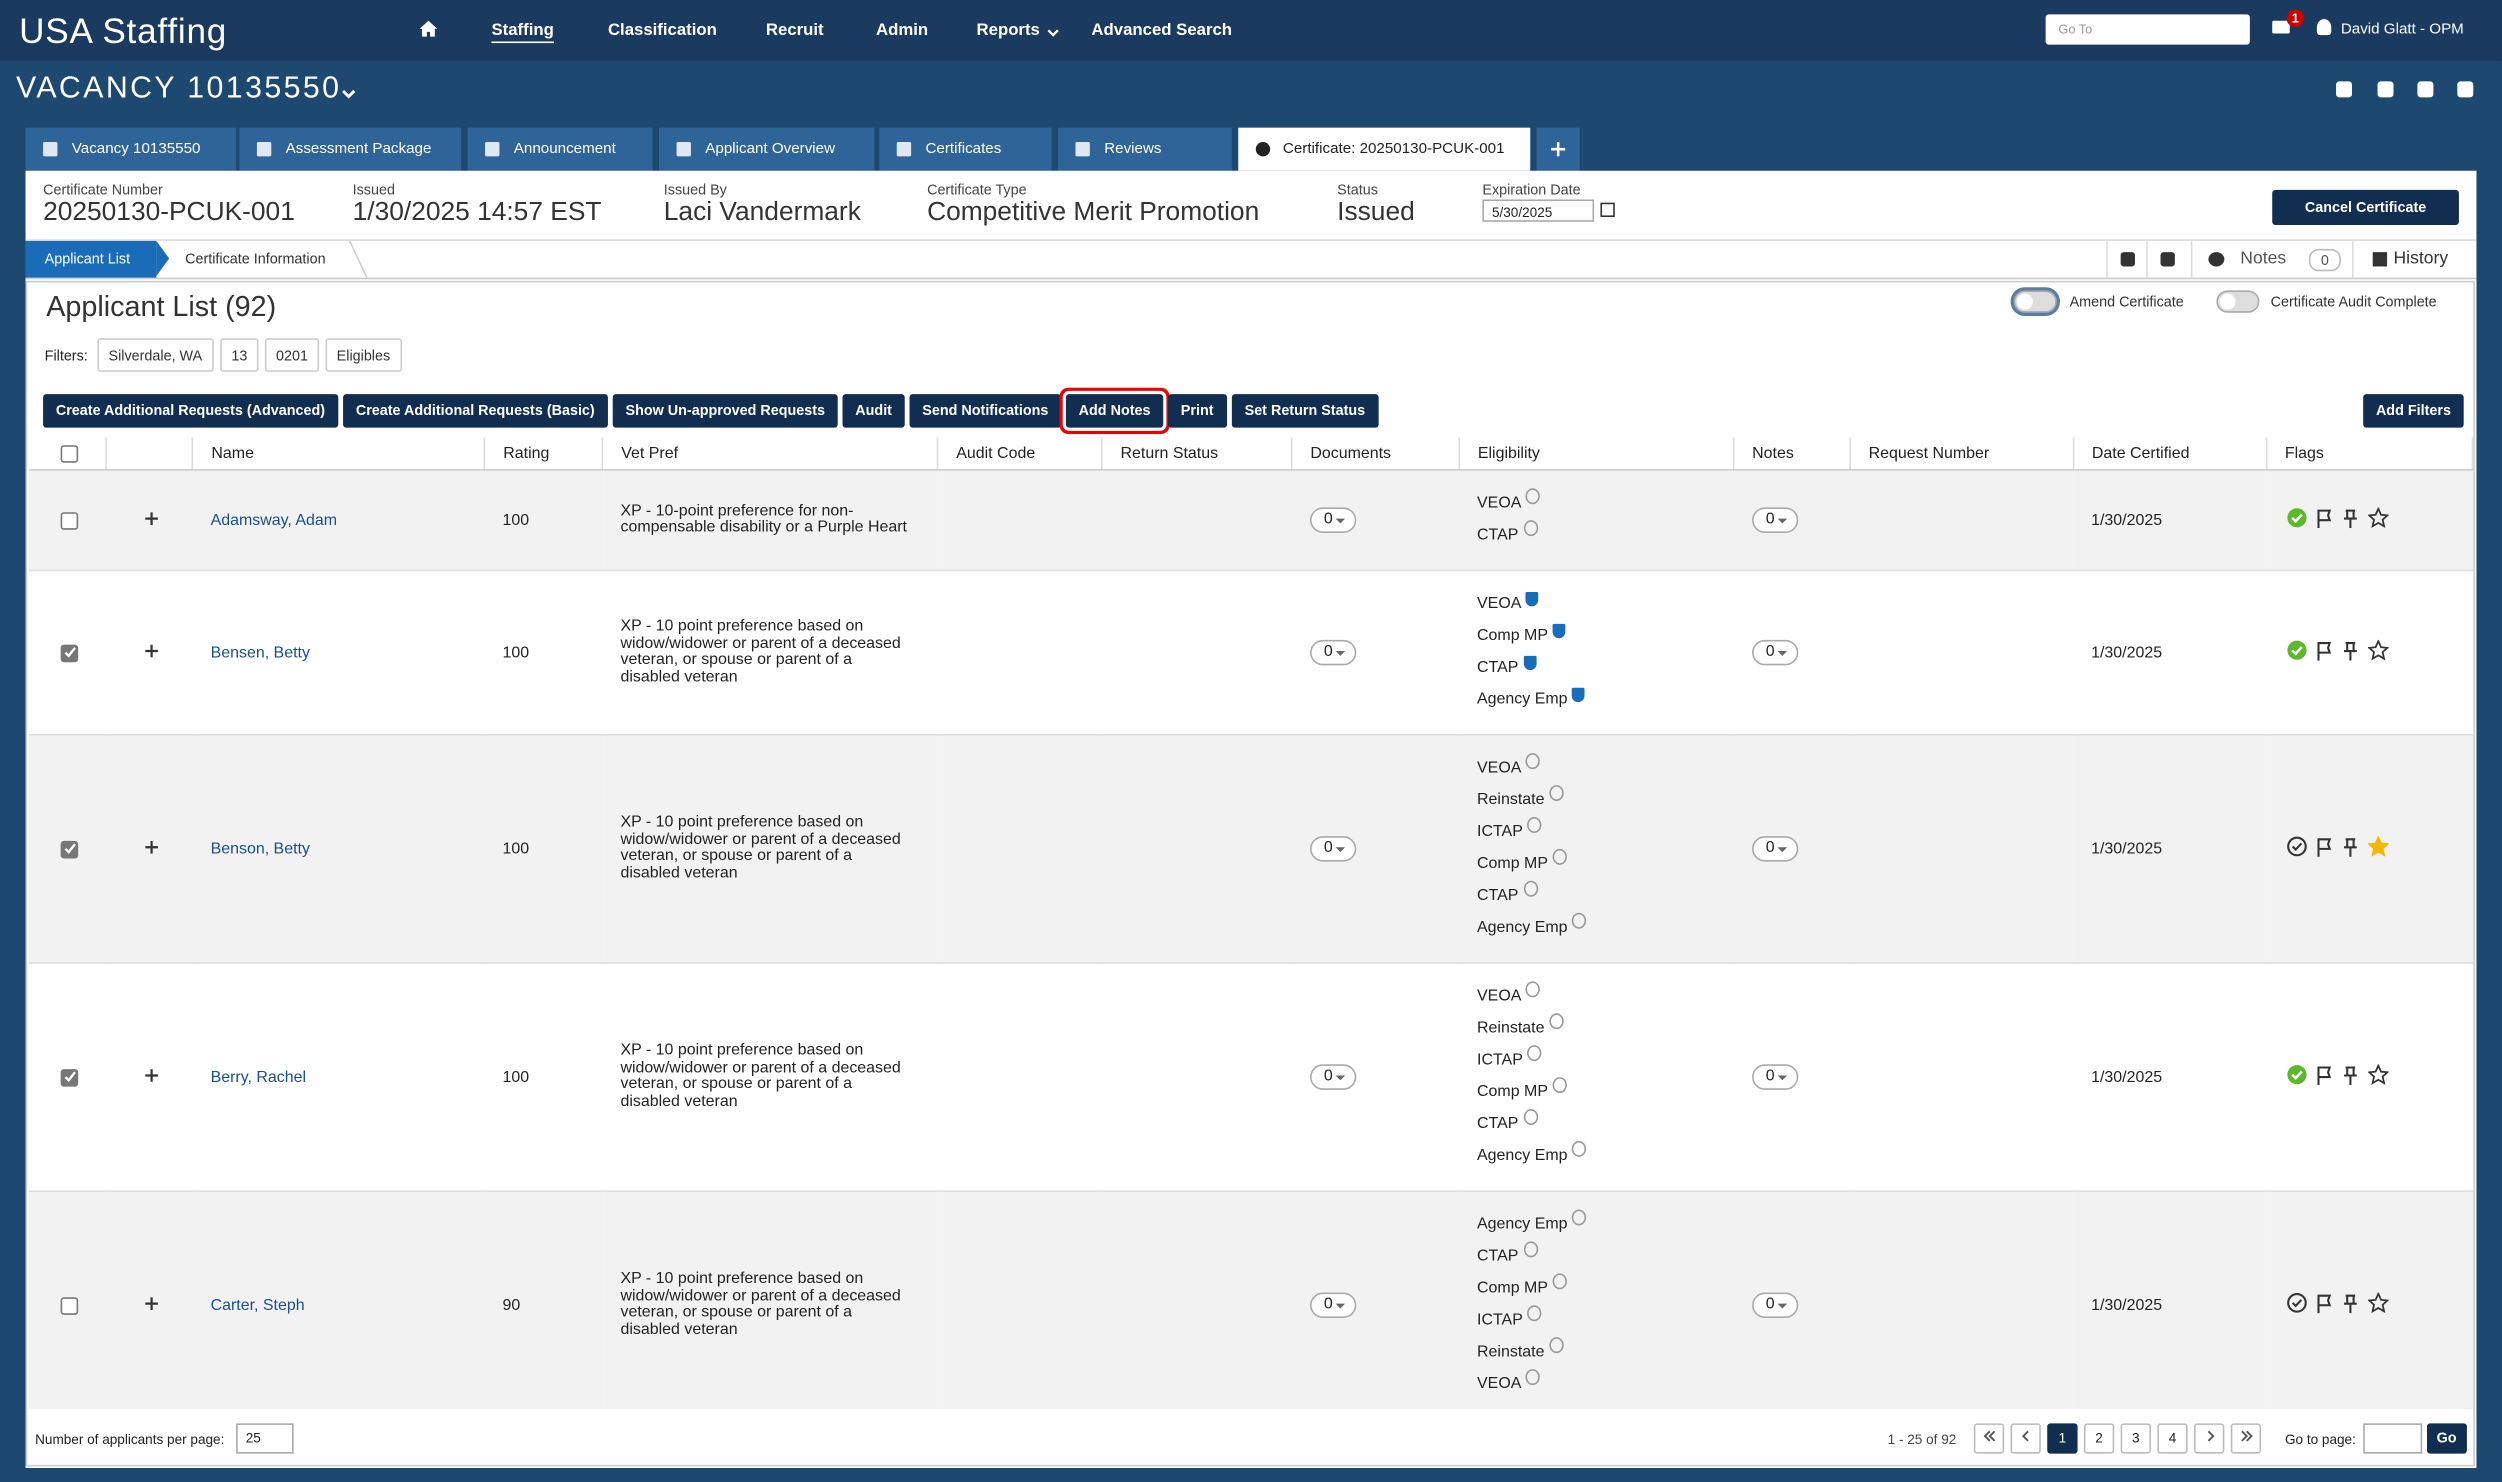  Describe the element at coordinates (1596, 1300) in the screenshot. I see `eligibility: Agency Emp CTAP Comp MP ICTAP Reinstate VEOA` at that location.